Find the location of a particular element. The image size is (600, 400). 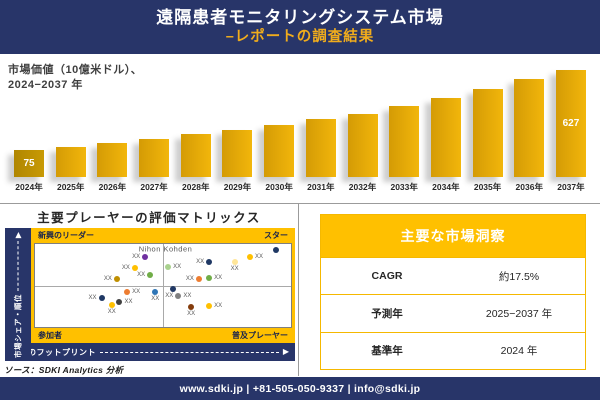

page-title: 遠隔患者モニタリングシステム市場 is located at coordinates (300, 18).